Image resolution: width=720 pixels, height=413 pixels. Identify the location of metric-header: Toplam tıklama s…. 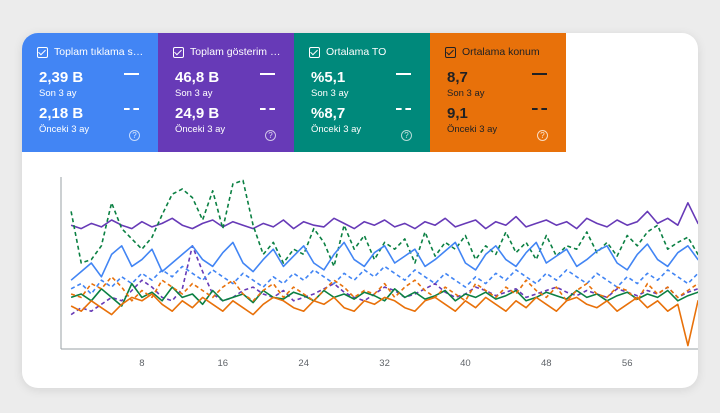
(93, 52).